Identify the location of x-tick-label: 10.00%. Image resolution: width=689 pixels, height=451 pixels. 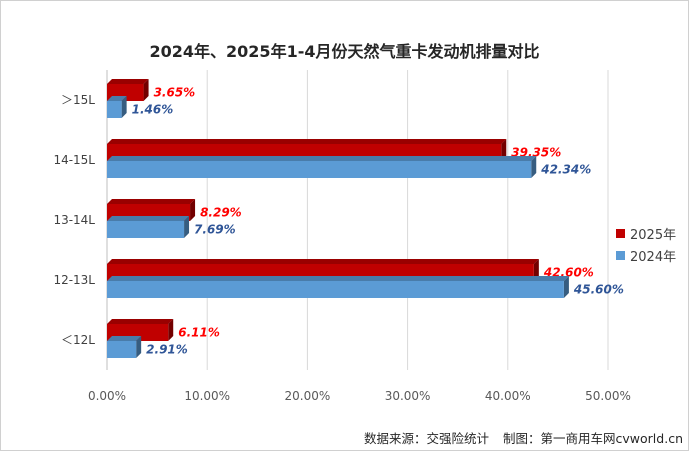
(207, 396).